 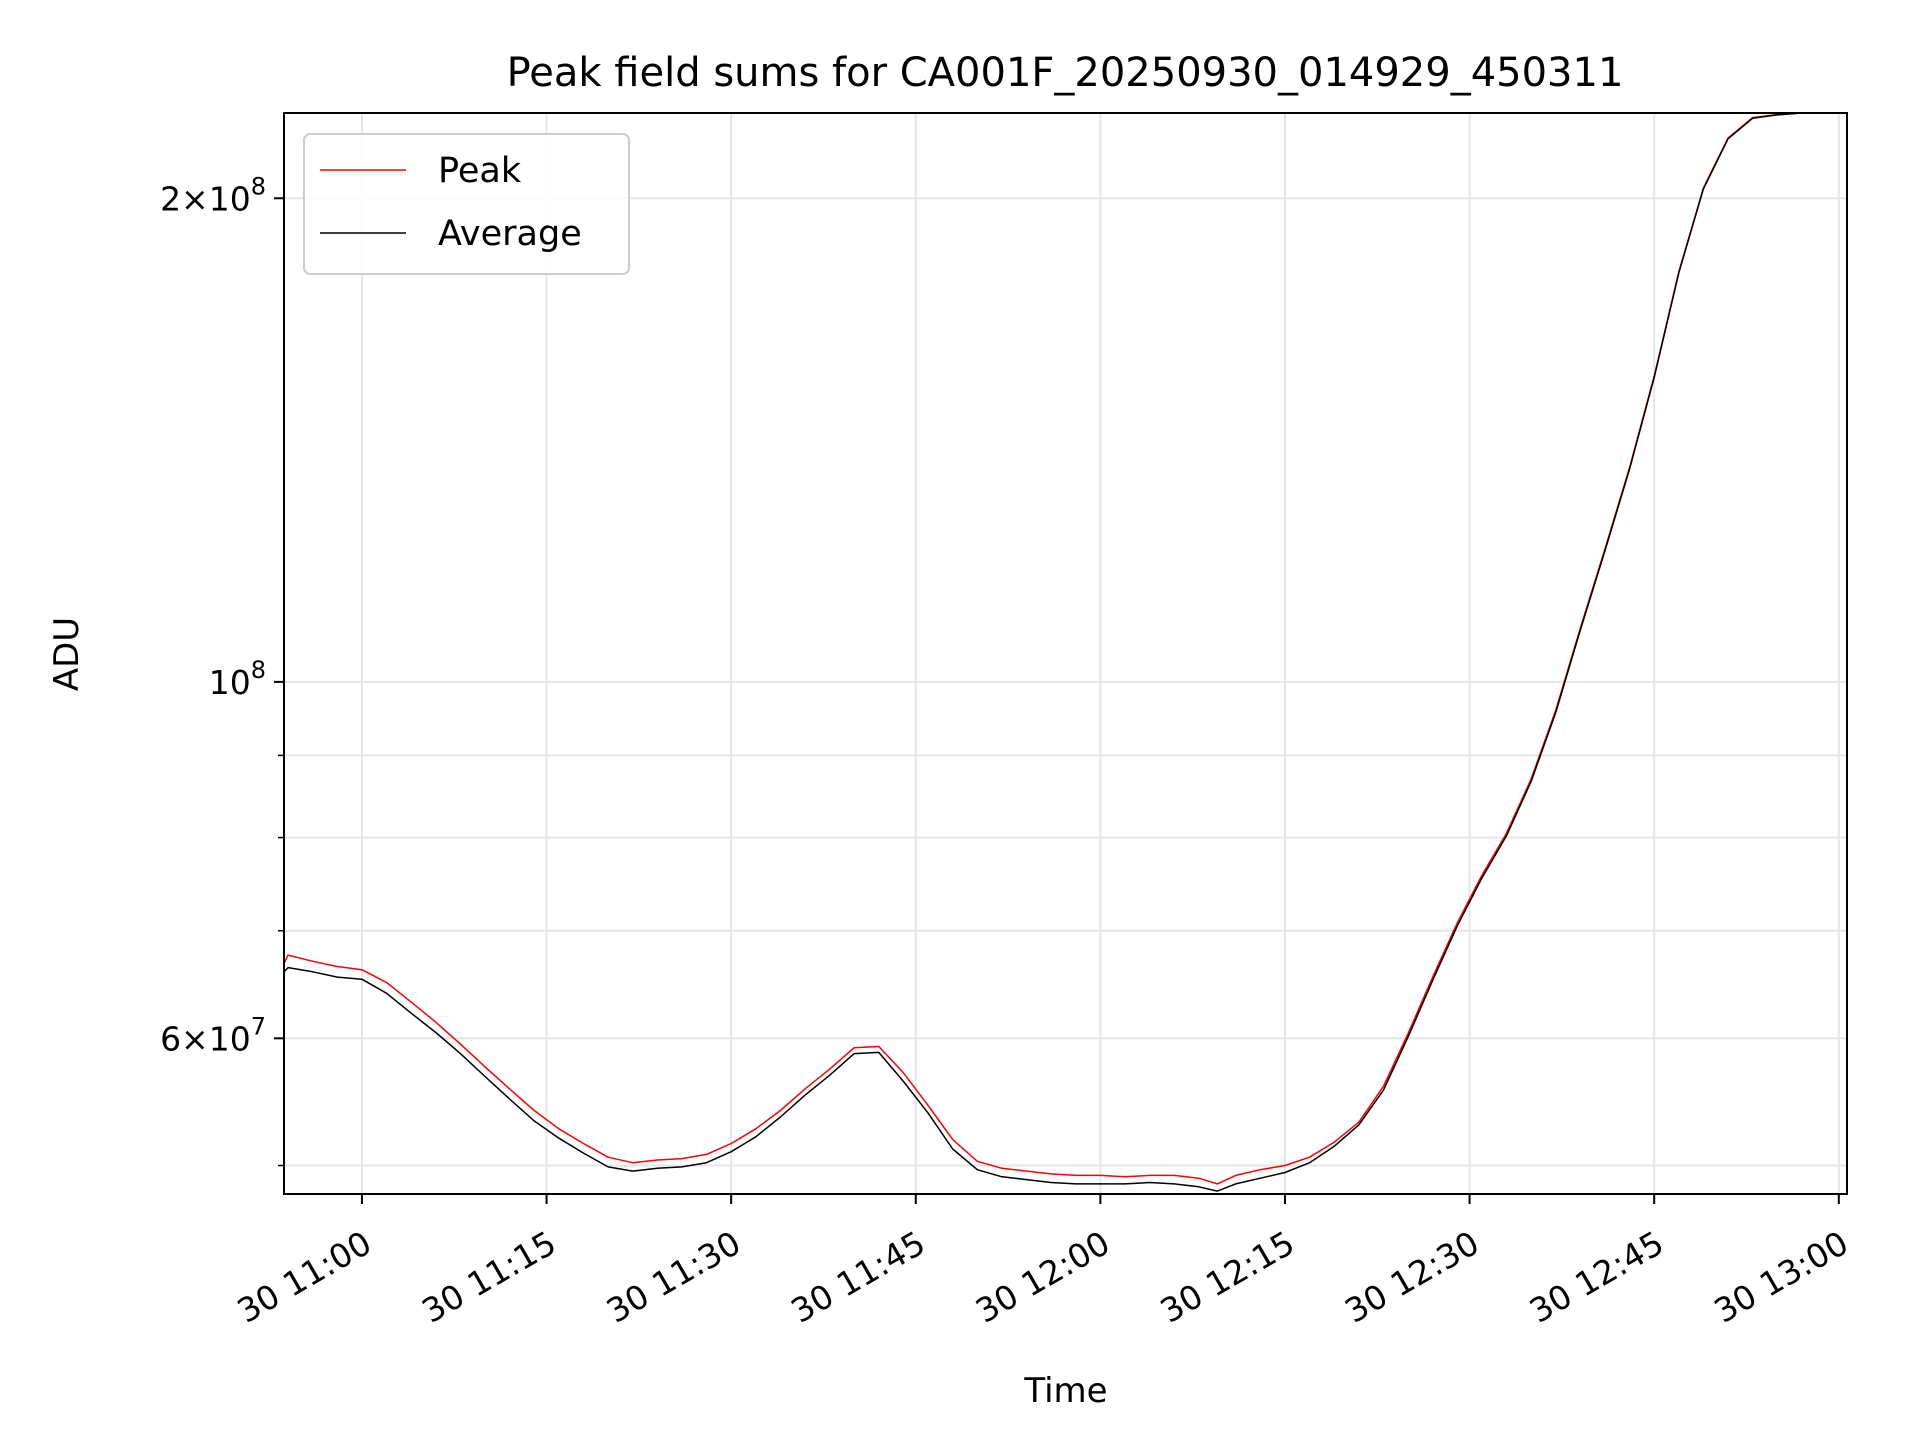 I want to click on y-tick-exponent: 7, so click(x=258, y=1026).